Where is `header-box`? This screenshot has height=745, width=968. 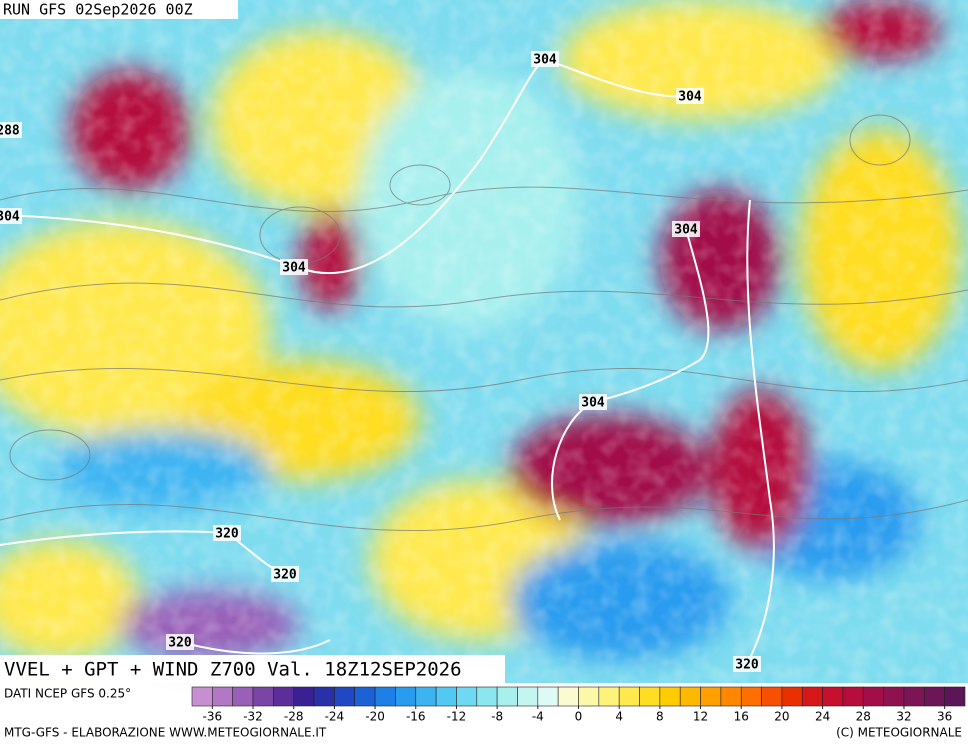
header-box is located at coordinates (119, 9).